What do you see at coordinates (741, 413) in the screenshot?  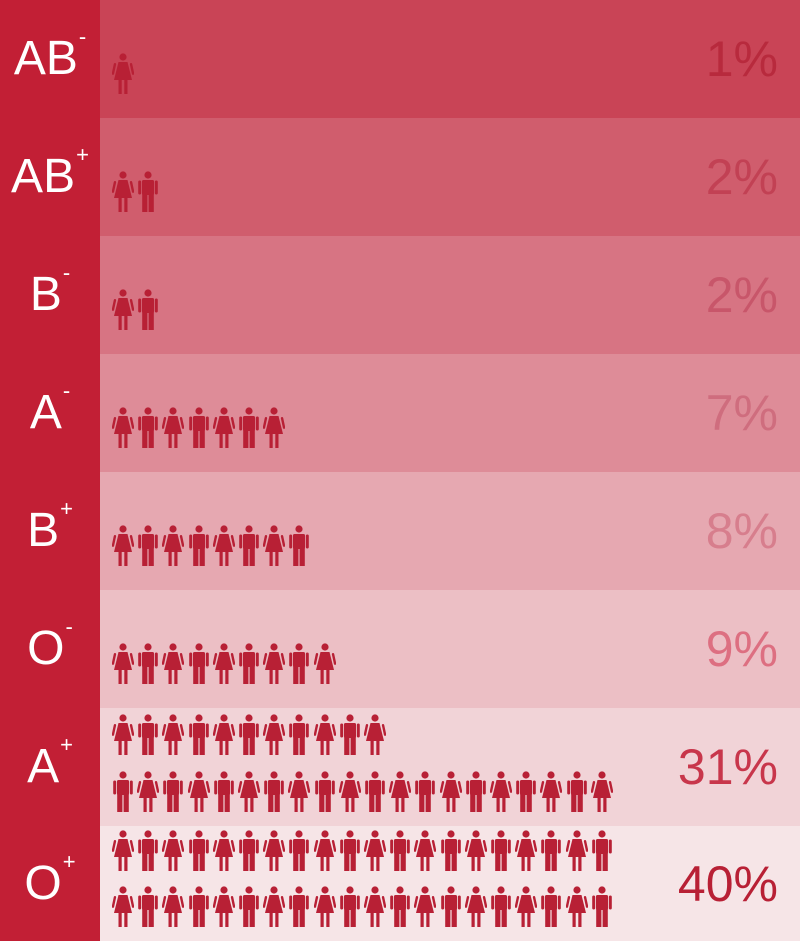 I see `percent-label: 7%` at bounding box center [741, 413].